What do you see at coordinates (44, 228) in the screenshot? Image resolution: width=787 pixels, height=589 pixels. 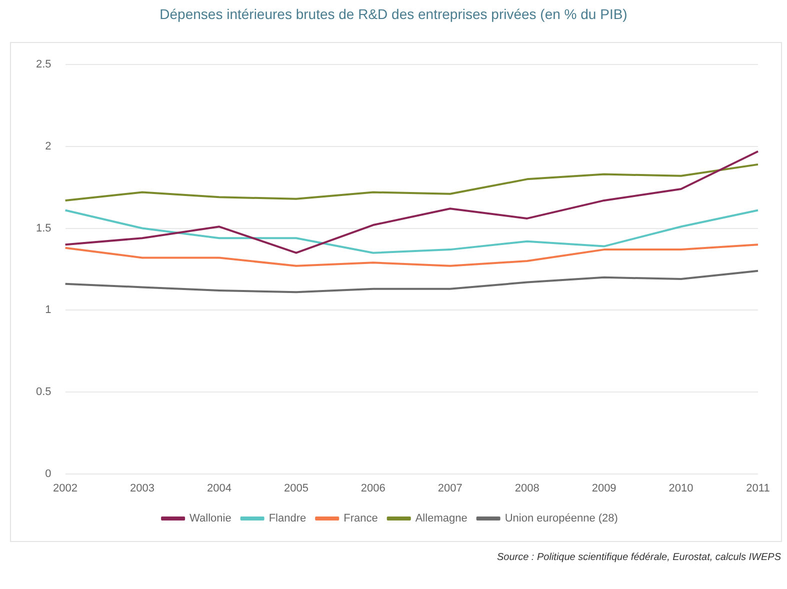 I see `y-tick-label: 1.5` at bounding box center [44, 228].